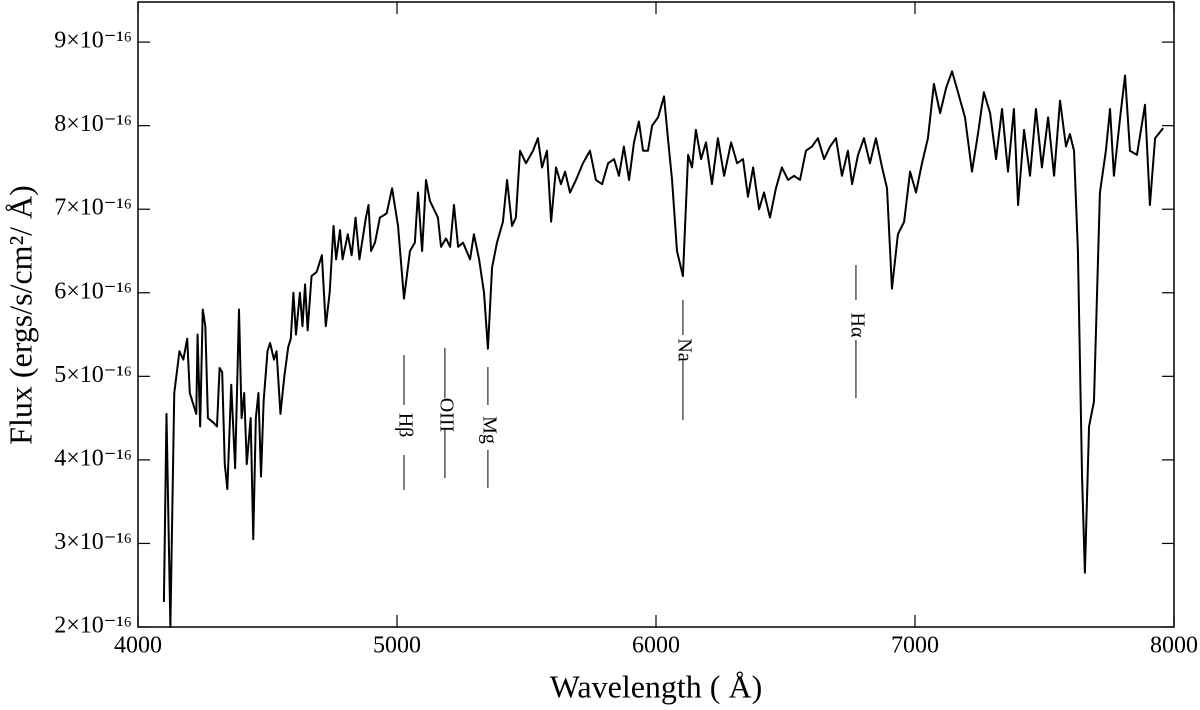 The height and width of the screenshot is (710, 1200). What do you see at coordinates (93, 542) in the screenshot?
I see `y-tick-label: 3×10⁻¹⁶` at bounding box center [93, 542].